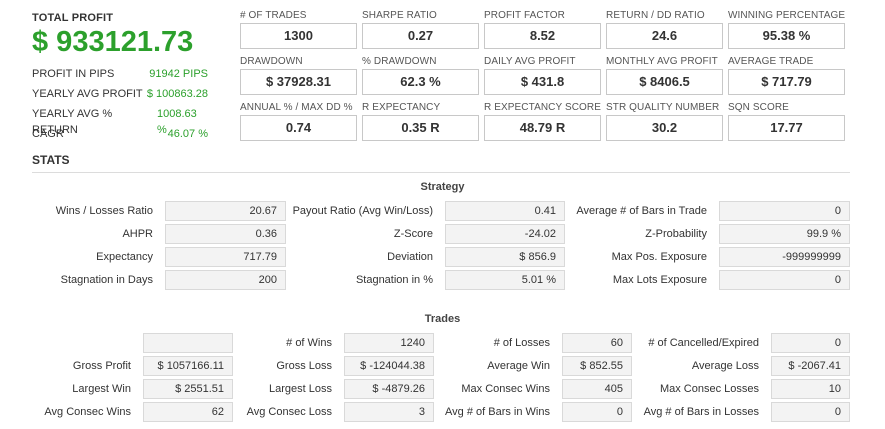 This screenshot has height=429, width=885. Describe the element at coordinates (524, 15) in the screenshot. I see `metric-label: PROFIT FACTOR` at that location.